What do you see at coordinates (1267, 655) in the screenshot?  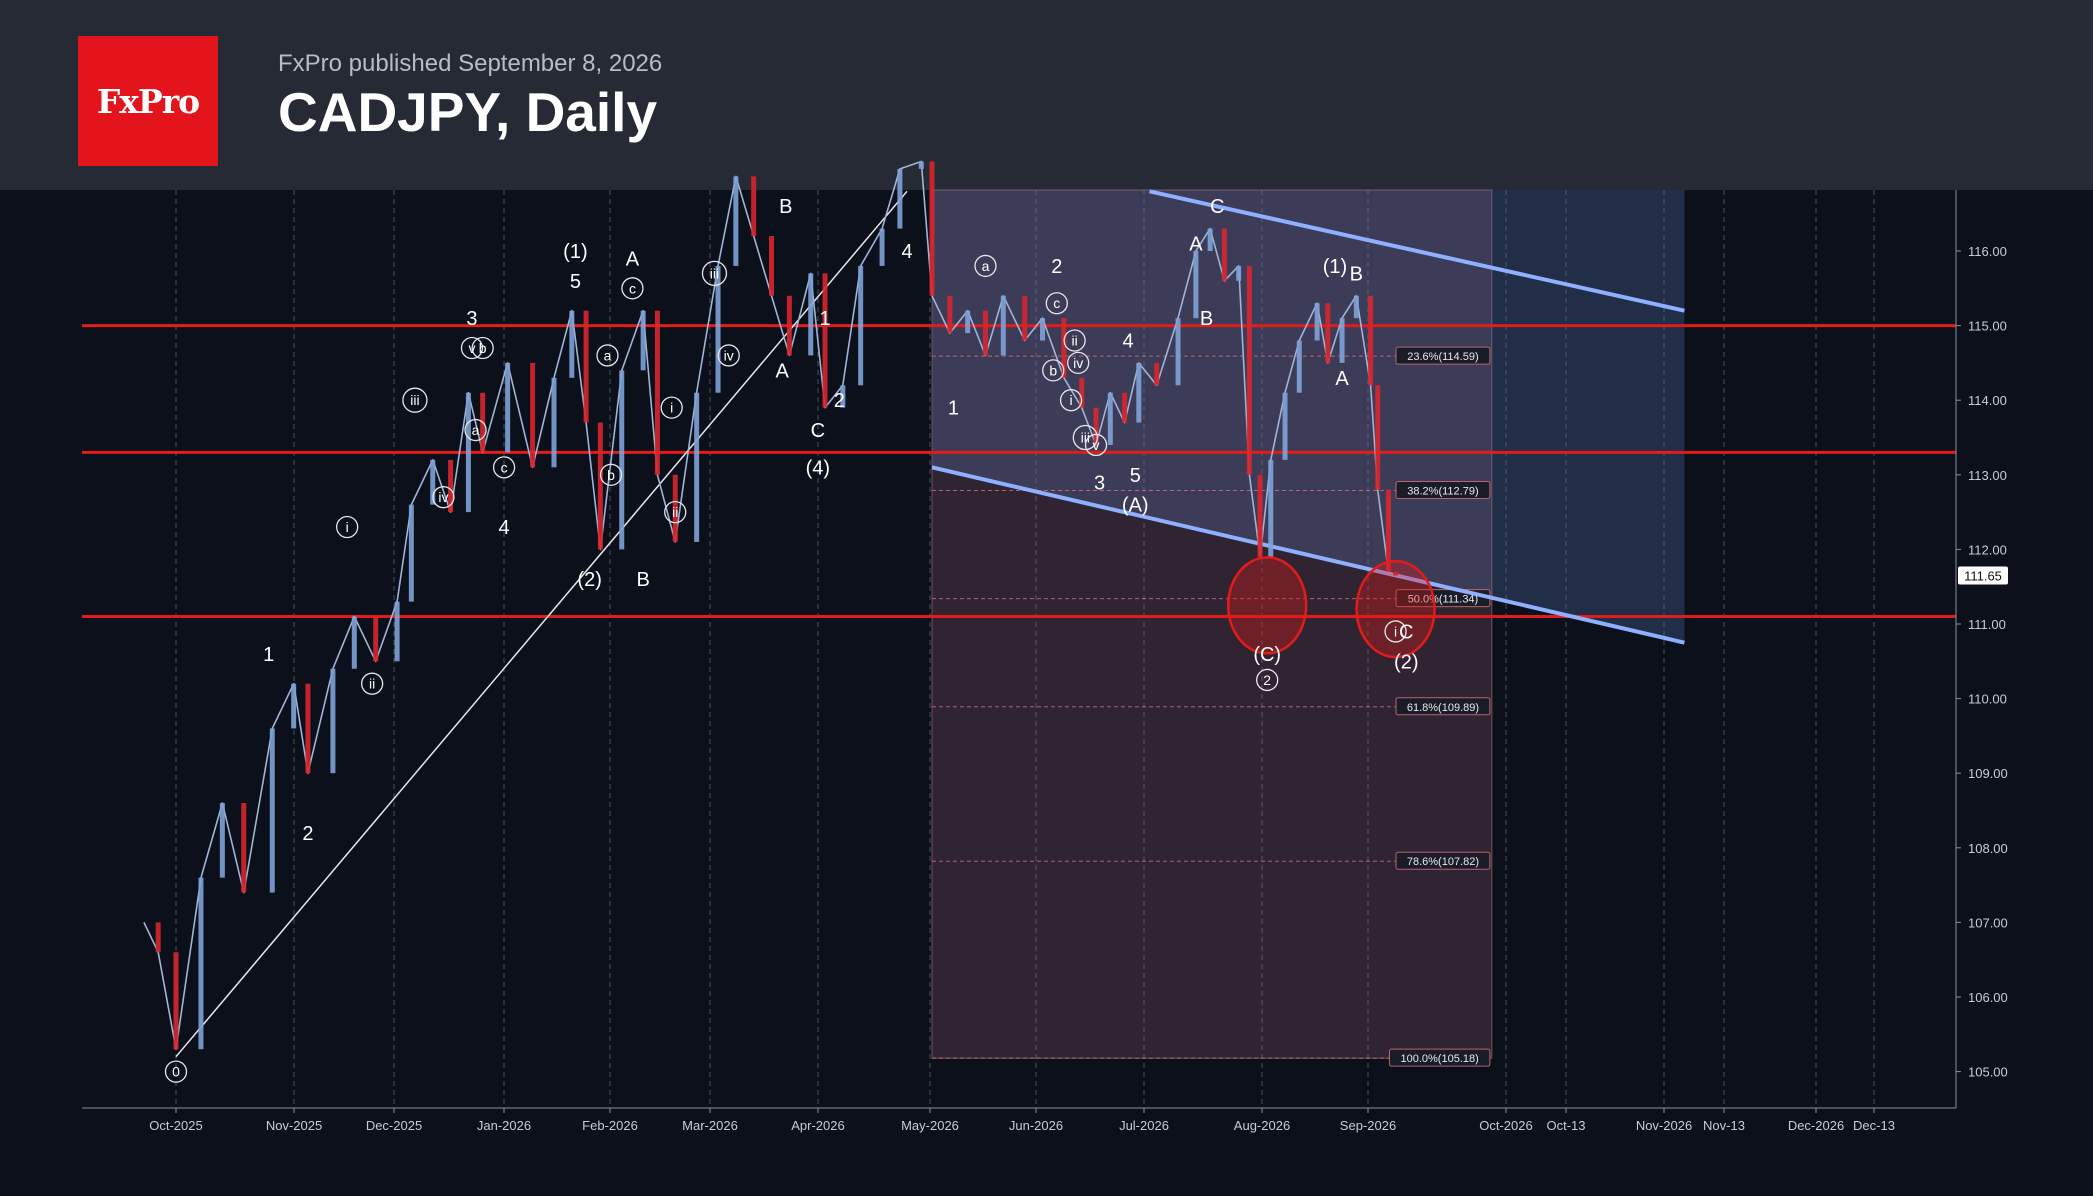 I see `wave-label: (C)` at bounding box center [1267, 655].